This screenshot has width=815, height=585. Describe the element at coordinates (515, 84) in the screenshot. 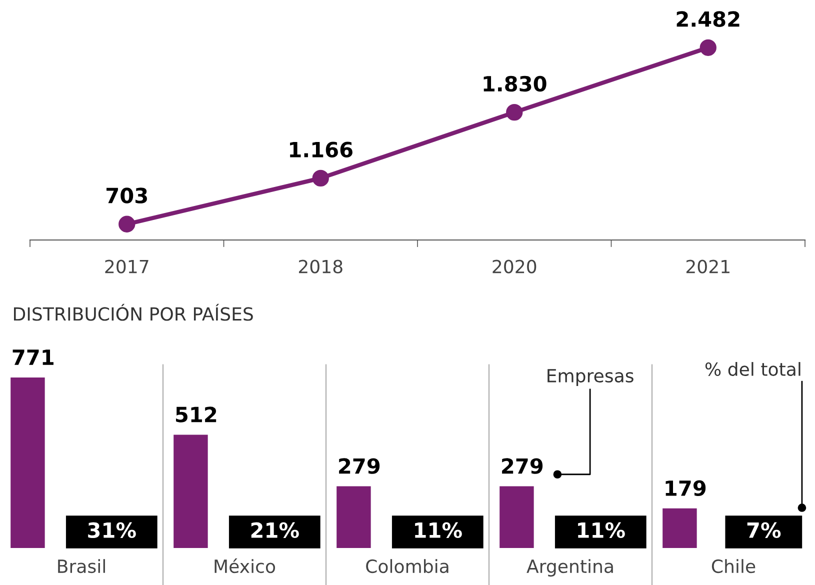

I see `data-label: 1.830` at that location.